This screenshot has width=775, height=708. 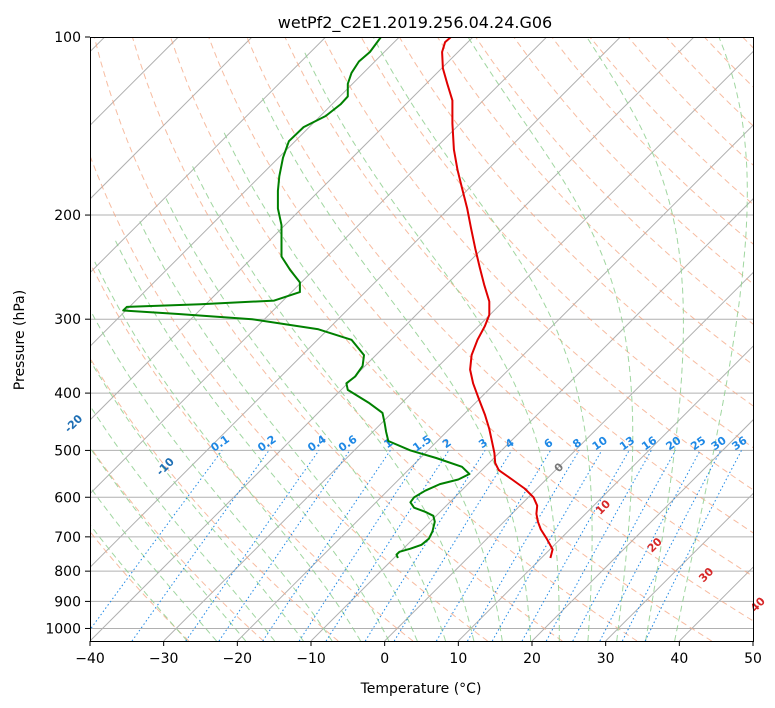 I want to click on x-tick-label: −40, so click(x=90, y=659).